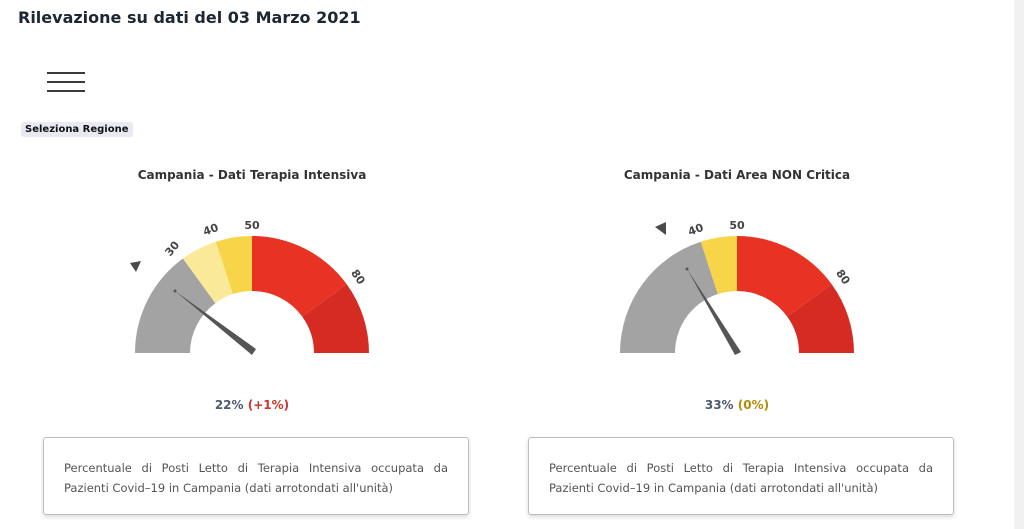  Describe the element at coordinates (753, 405) in the screenshot. I see `percent-delta: (0%)` at that location.